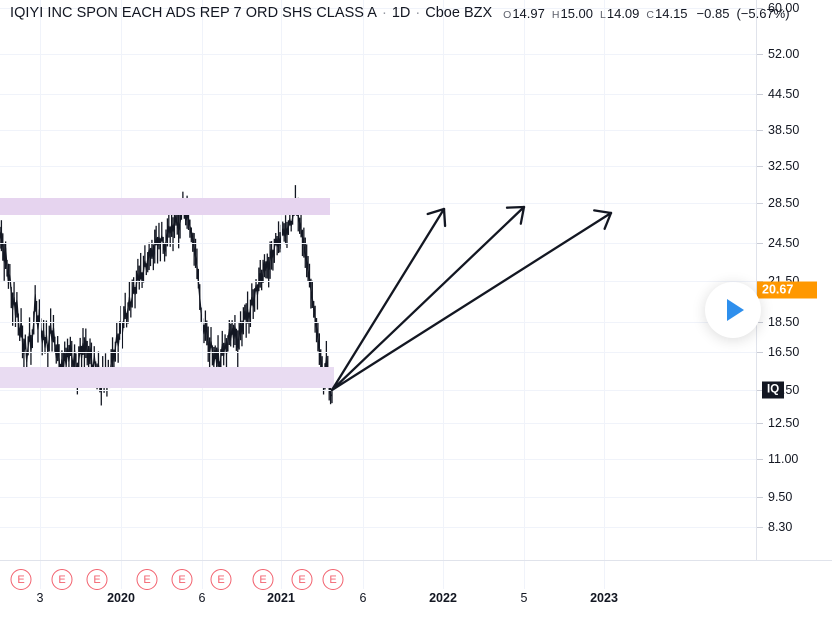 The width and height of the screenshot is (832, 622). I want to click on ohlc-close: C 14.15, so click(666, 13).